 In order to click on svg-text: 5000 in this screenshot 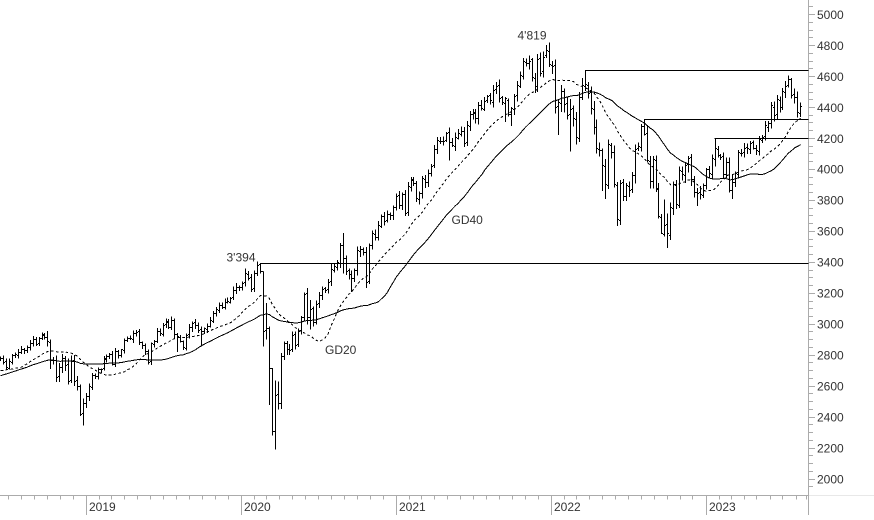, I will do `click(830, 15)`.